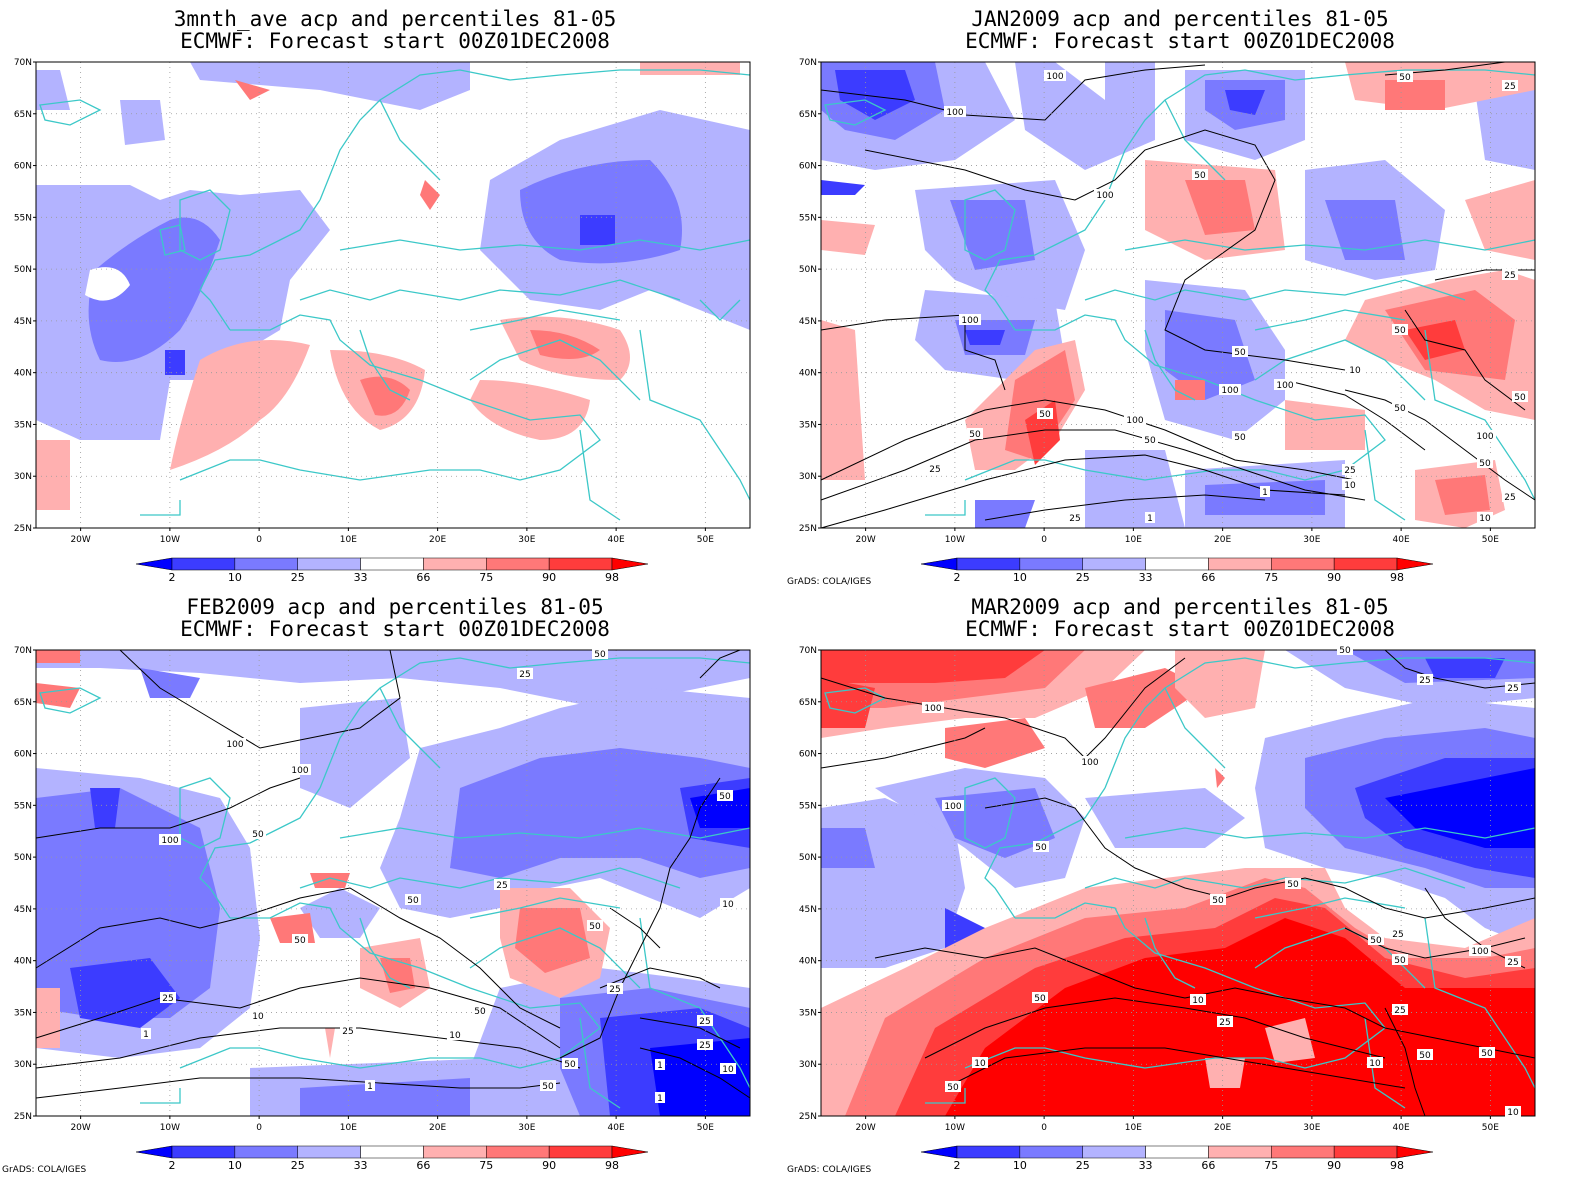  I want to click on grads-credit: GrADS: COLA/IGES, so click(829, 1170).